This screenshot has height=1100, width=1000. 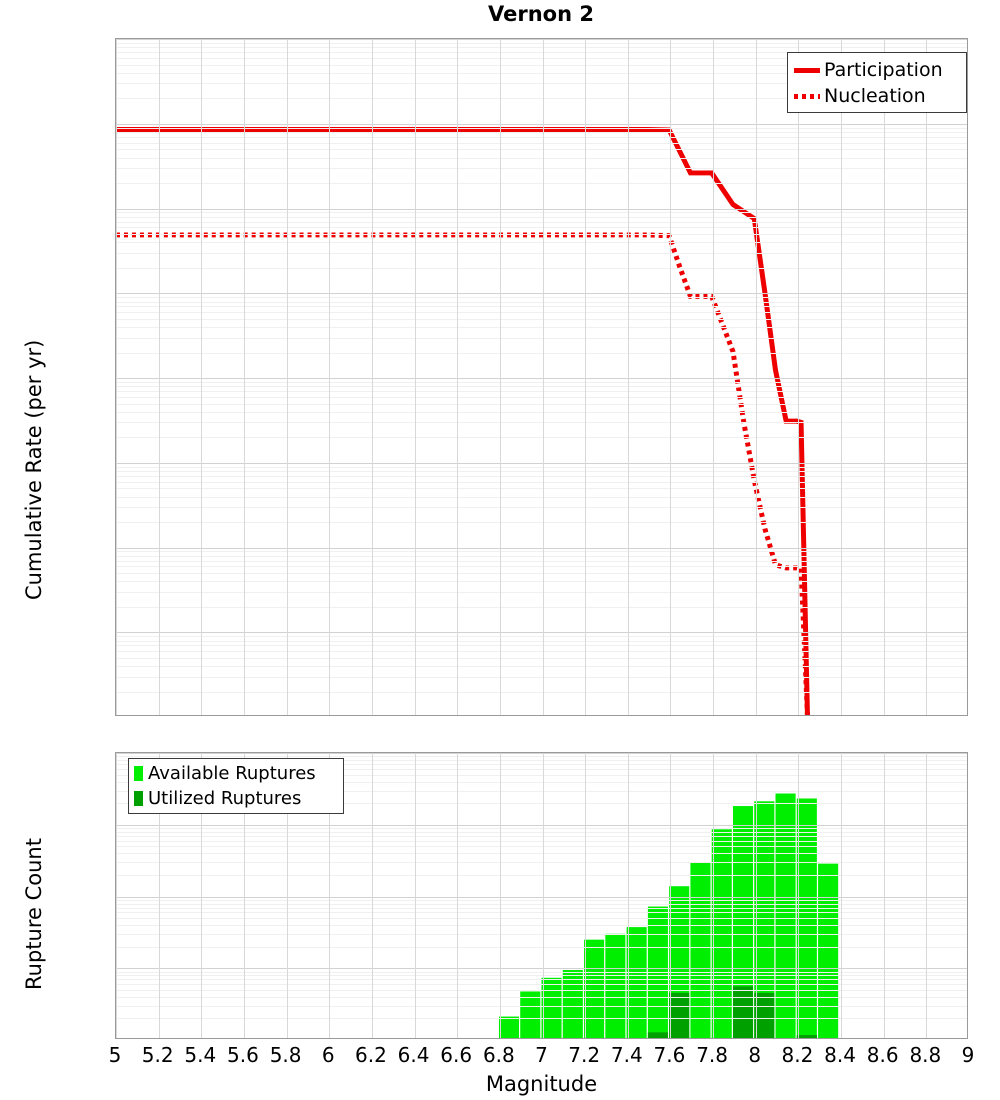 What do you see at coordinates (882, 1055) in the screenshot?
I see `x-tick-label: 8.6` at bounding box center [882, 1055].